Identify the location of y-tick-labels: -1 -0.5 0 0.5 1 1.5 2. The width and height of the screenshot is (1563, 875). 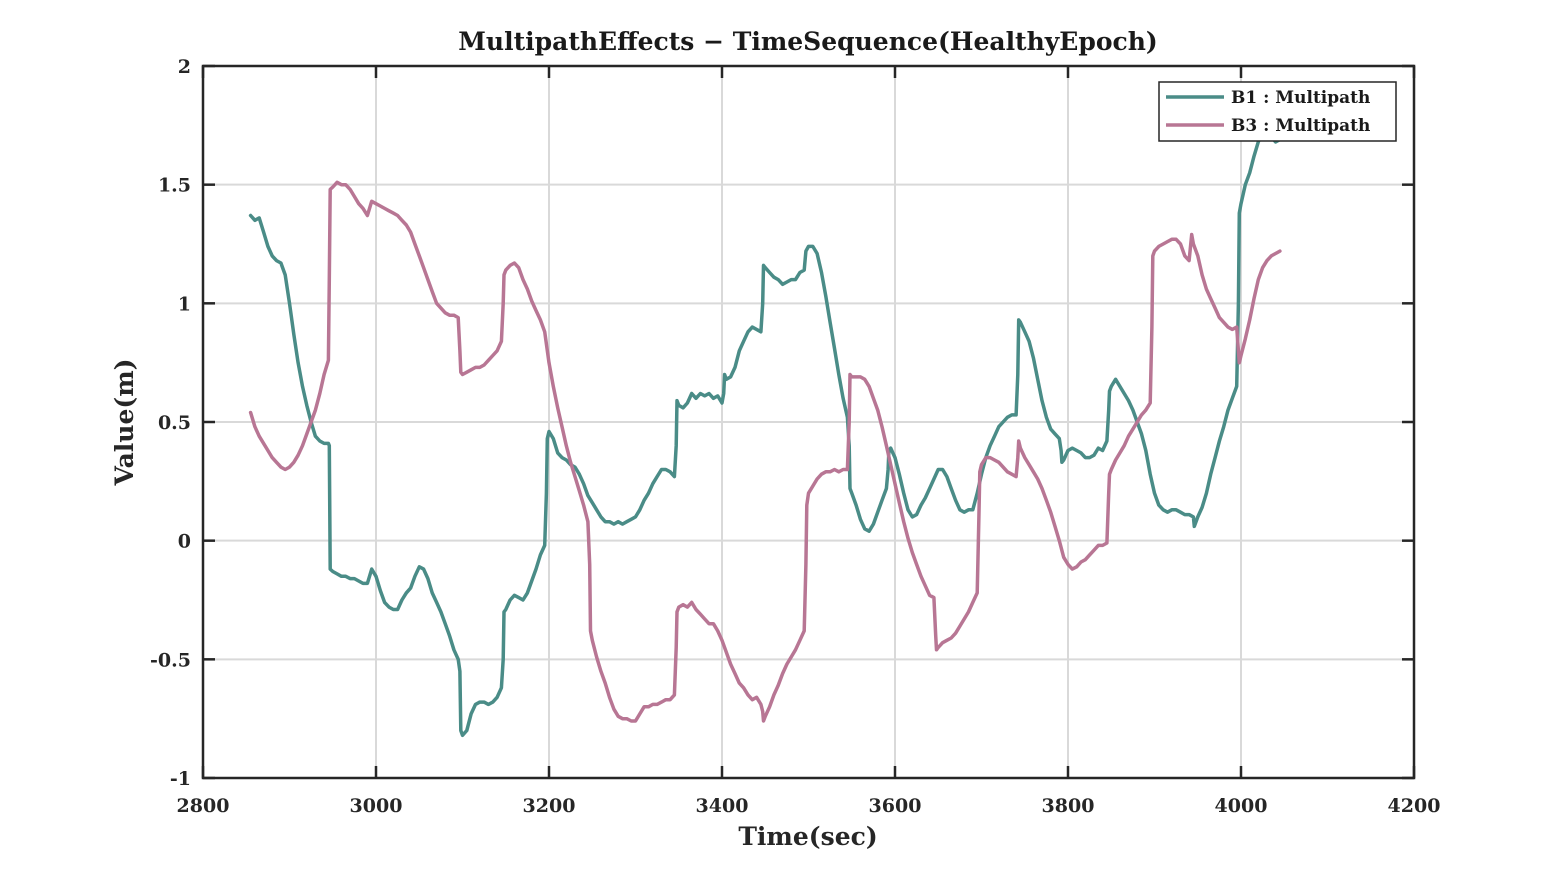
(170, 423).